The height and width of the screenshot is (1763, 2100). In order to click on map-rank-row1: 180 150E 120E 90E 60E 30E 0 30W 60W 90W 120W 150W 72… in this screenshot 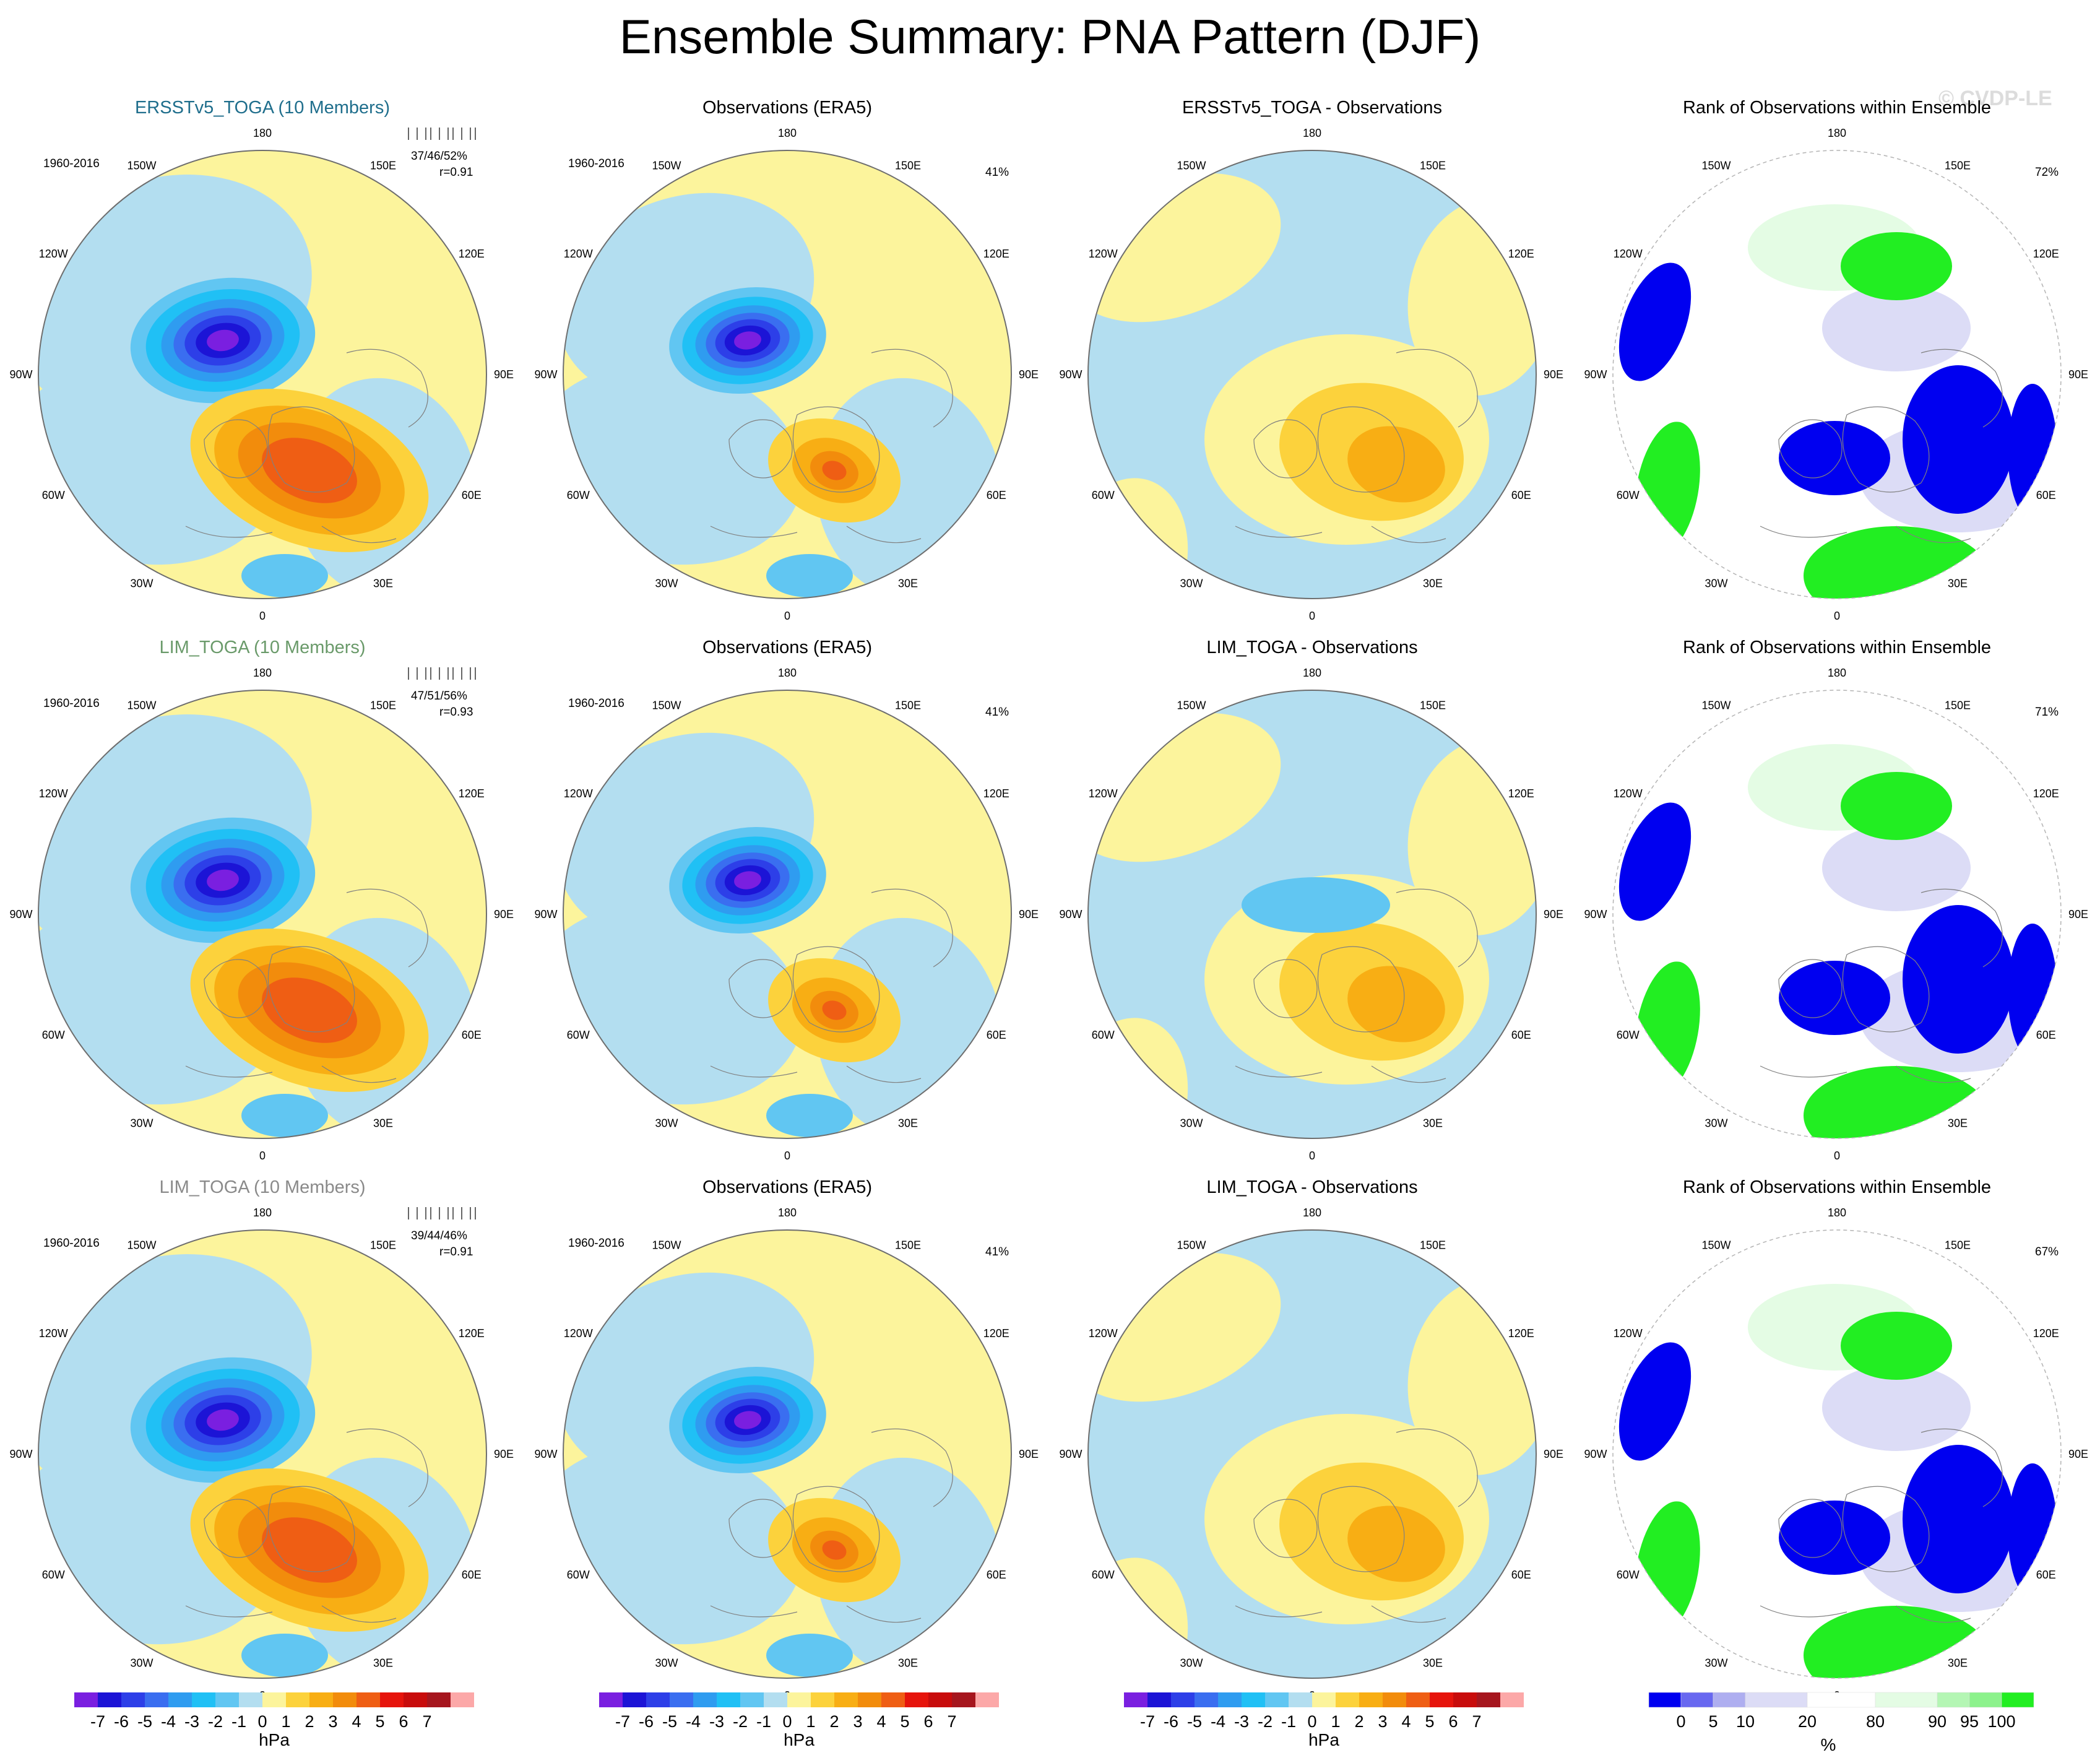, I will do `click(1836, 374)`.